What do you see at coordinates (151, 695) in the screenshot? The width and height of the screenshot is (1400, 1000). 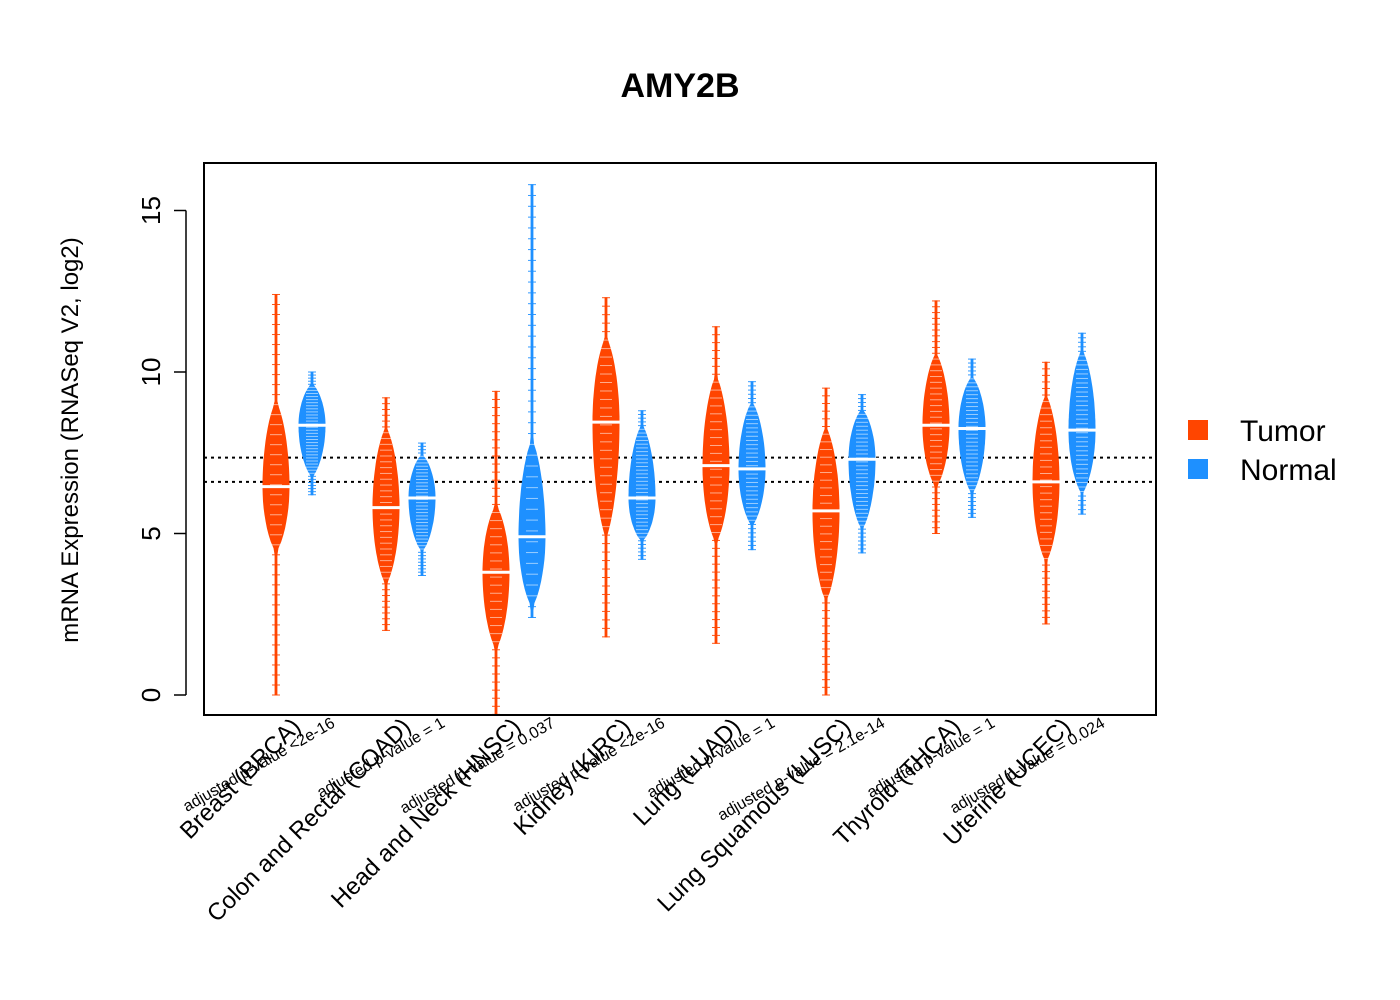 I see `y-tick-label: 0` at bounding box center [151, 695].